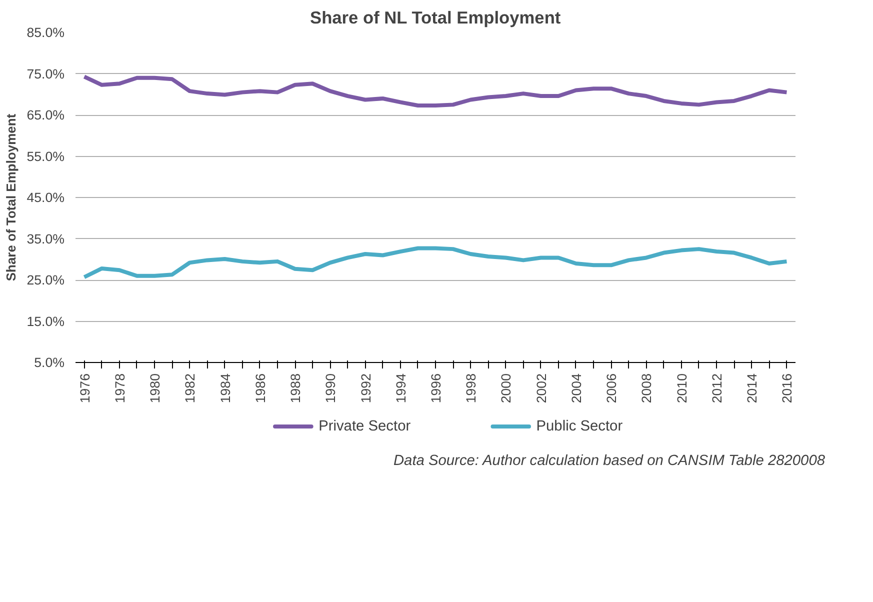 Image resolution: width=873 pixels, height=602 pixels. Describe the element at coordinates (45, 156) in the screenshot. I see `y-tick-label: 55.0%` at that location.